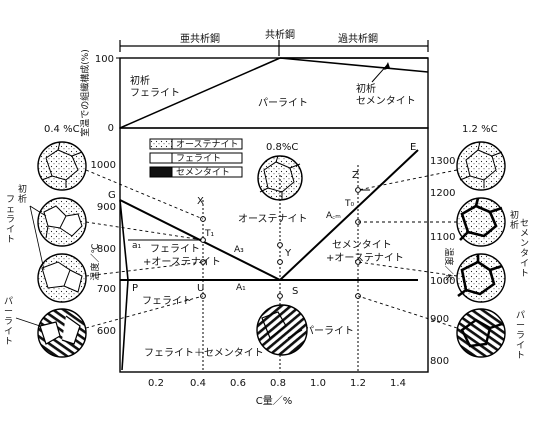 The image size is (559, 432). Describe the element at coordinates (329, 331) in the screenshot. I see `micrograph-pearlite-label: パーライト` at that location.